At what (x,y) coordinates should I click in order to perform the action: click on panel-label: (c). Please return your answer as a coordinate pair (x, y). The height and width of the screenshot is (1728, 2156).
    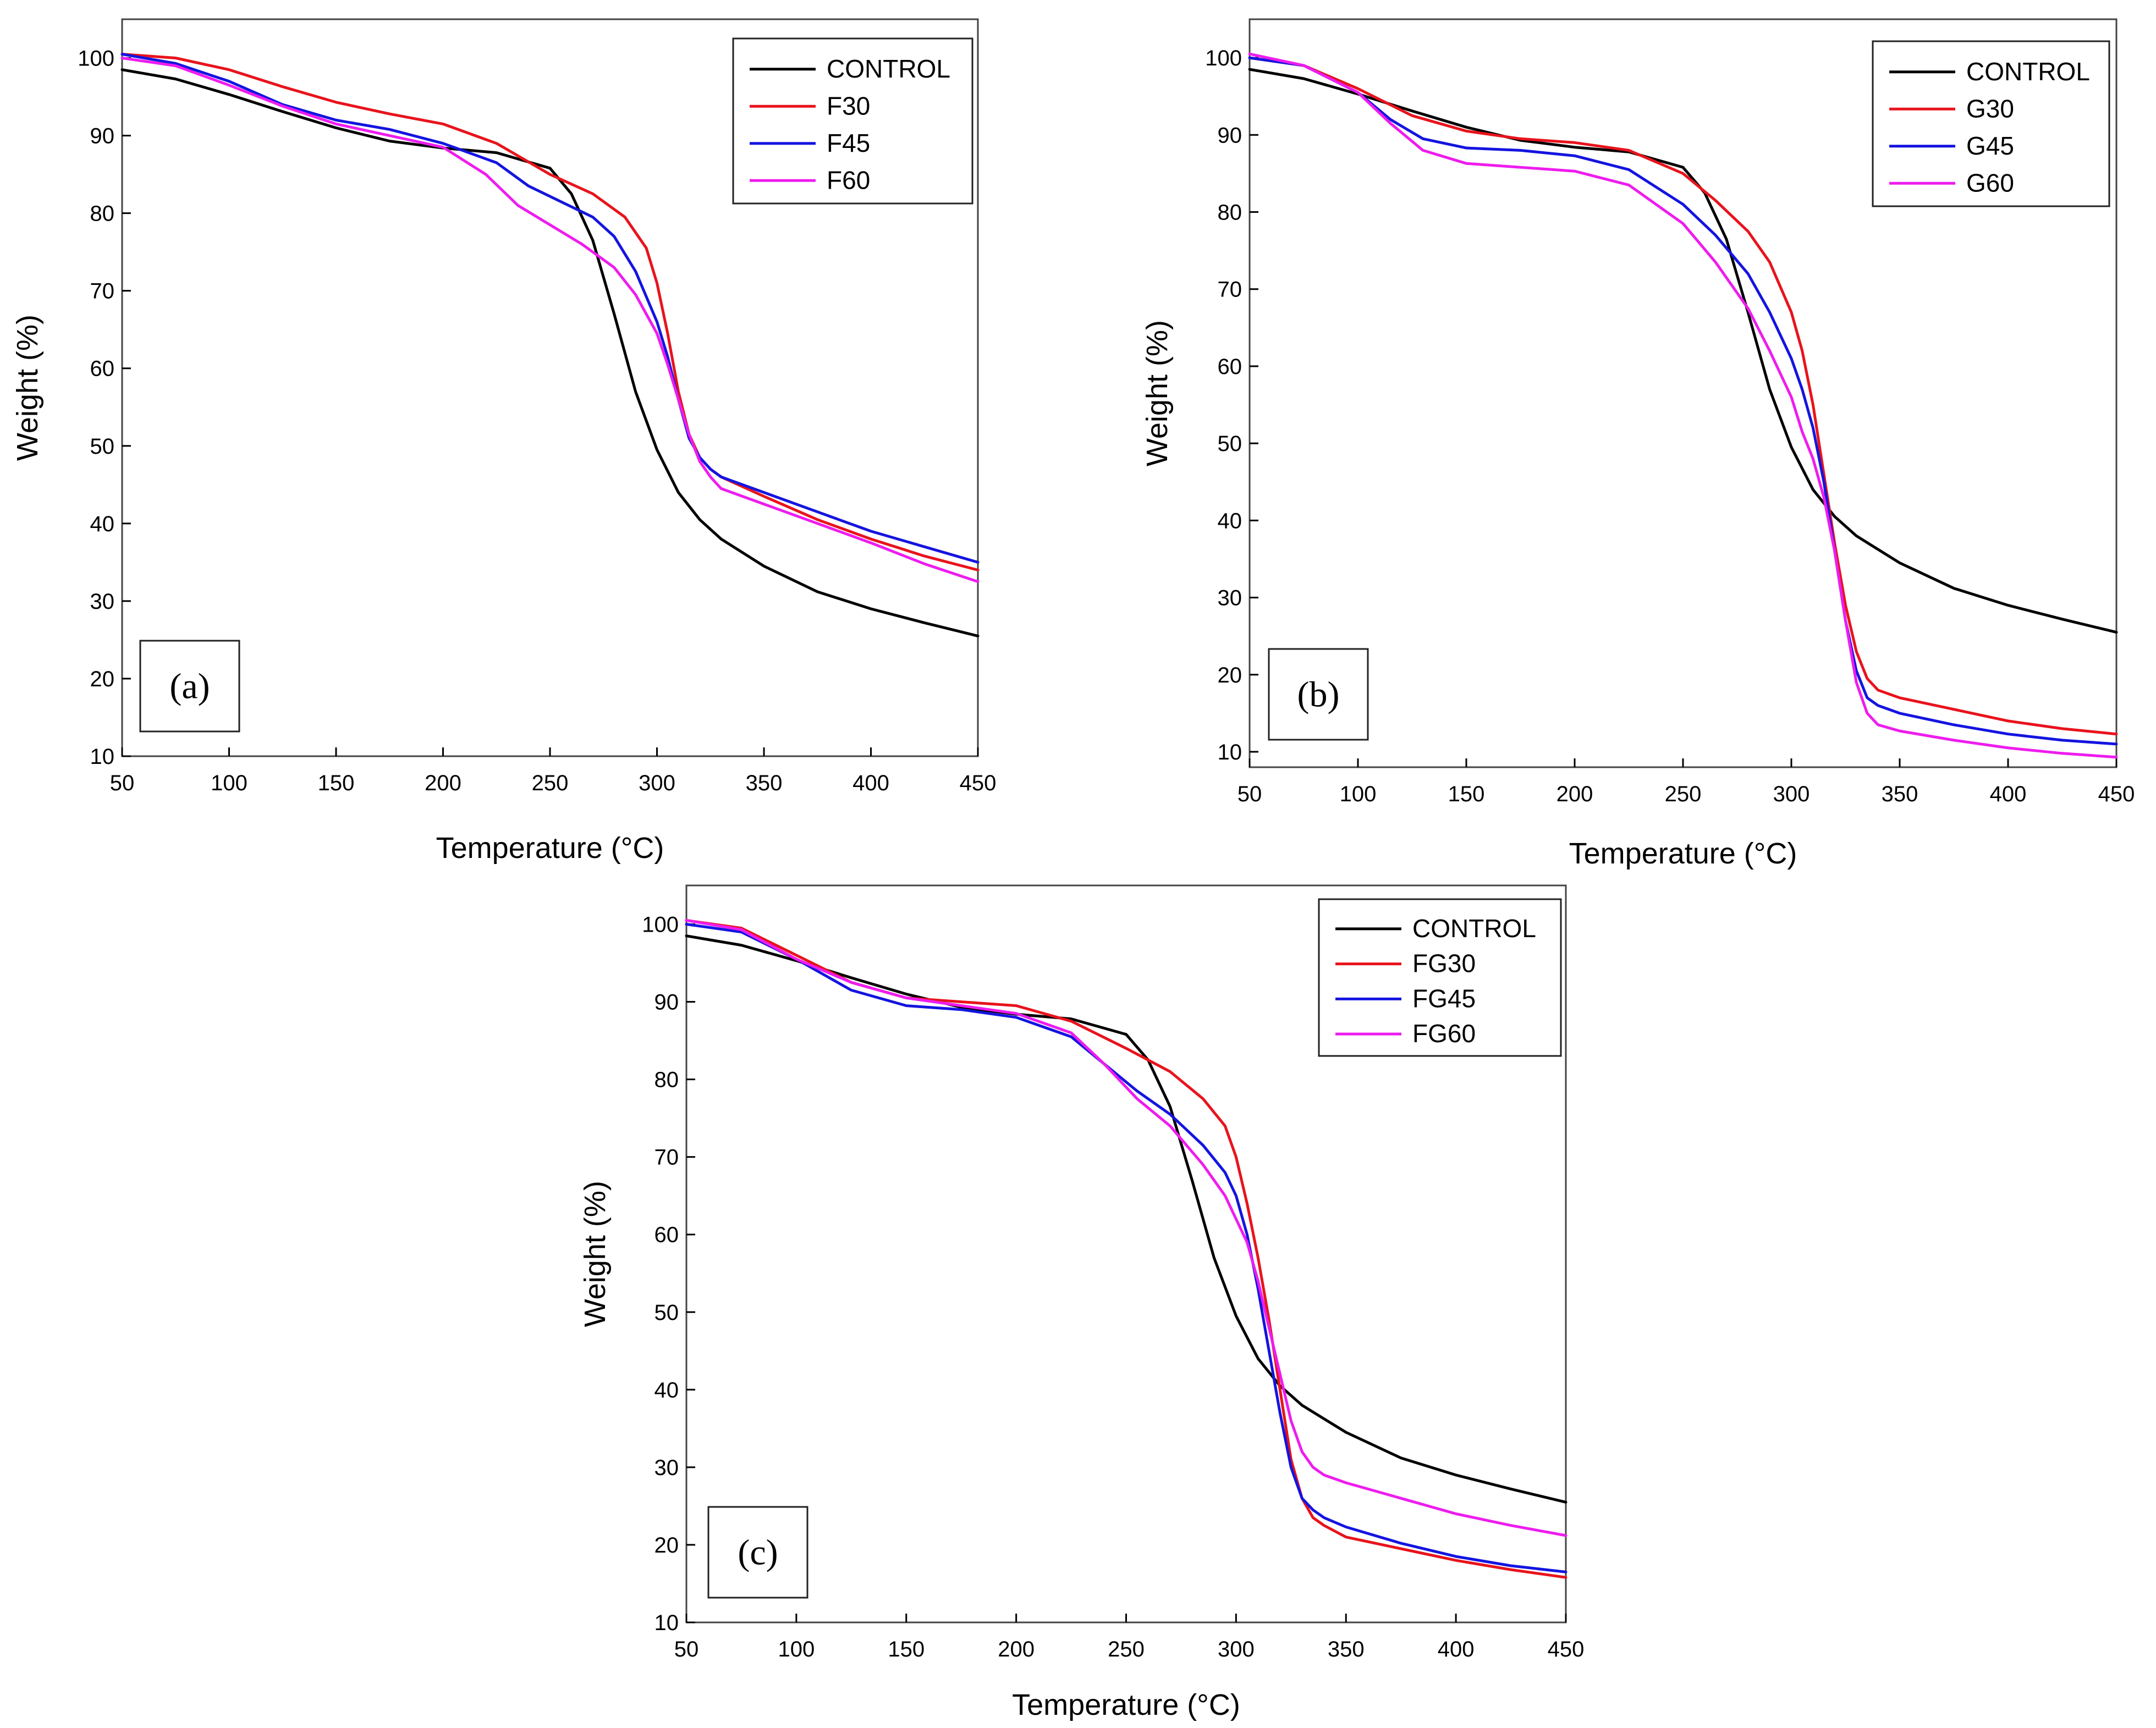
    Looking at the image, I should click on (758, 1553).